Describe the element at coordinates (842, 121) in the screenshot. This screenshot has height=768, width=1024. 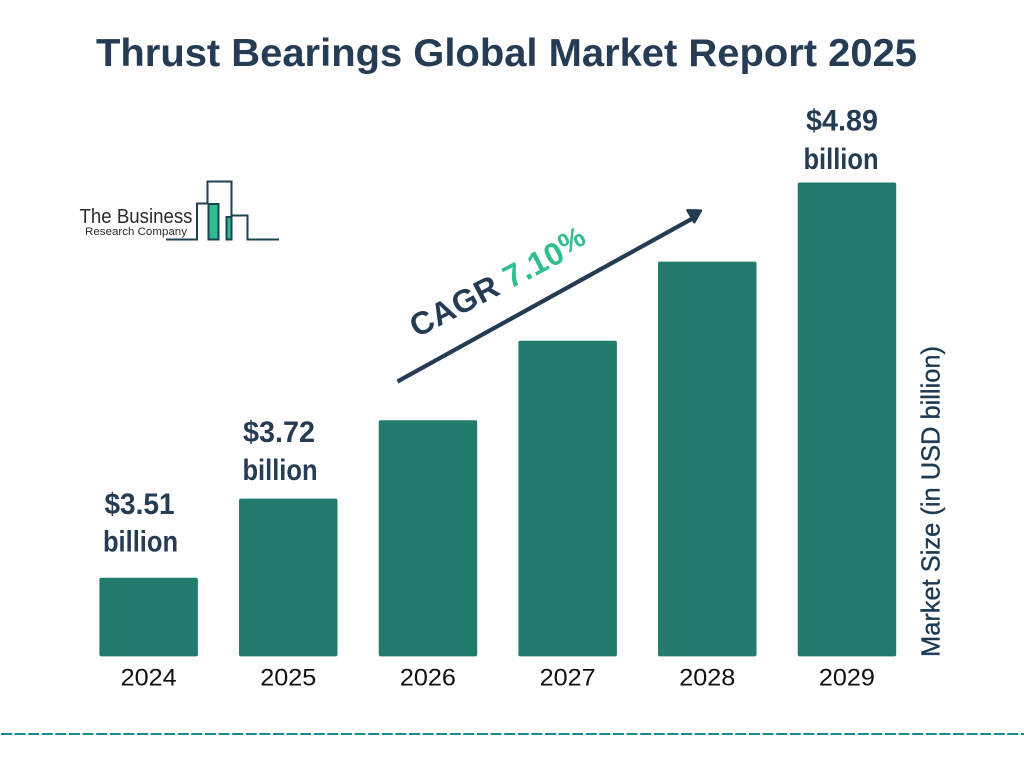
I see `svg-text: $4.89` at that location.